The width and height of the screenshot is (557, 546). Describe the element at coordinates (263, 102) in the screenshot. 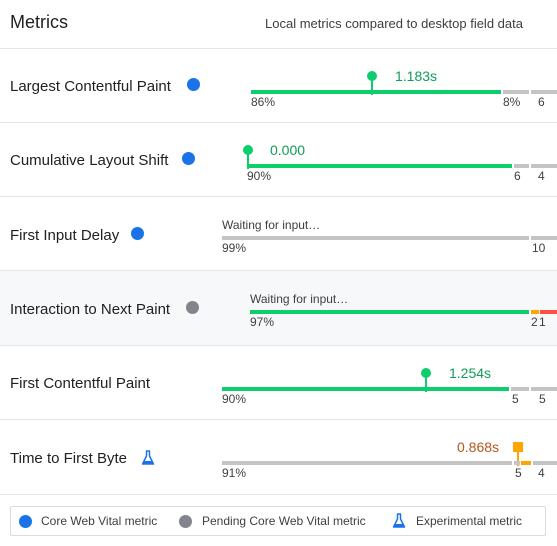

I see `field-good-pct: 86%` at that location.